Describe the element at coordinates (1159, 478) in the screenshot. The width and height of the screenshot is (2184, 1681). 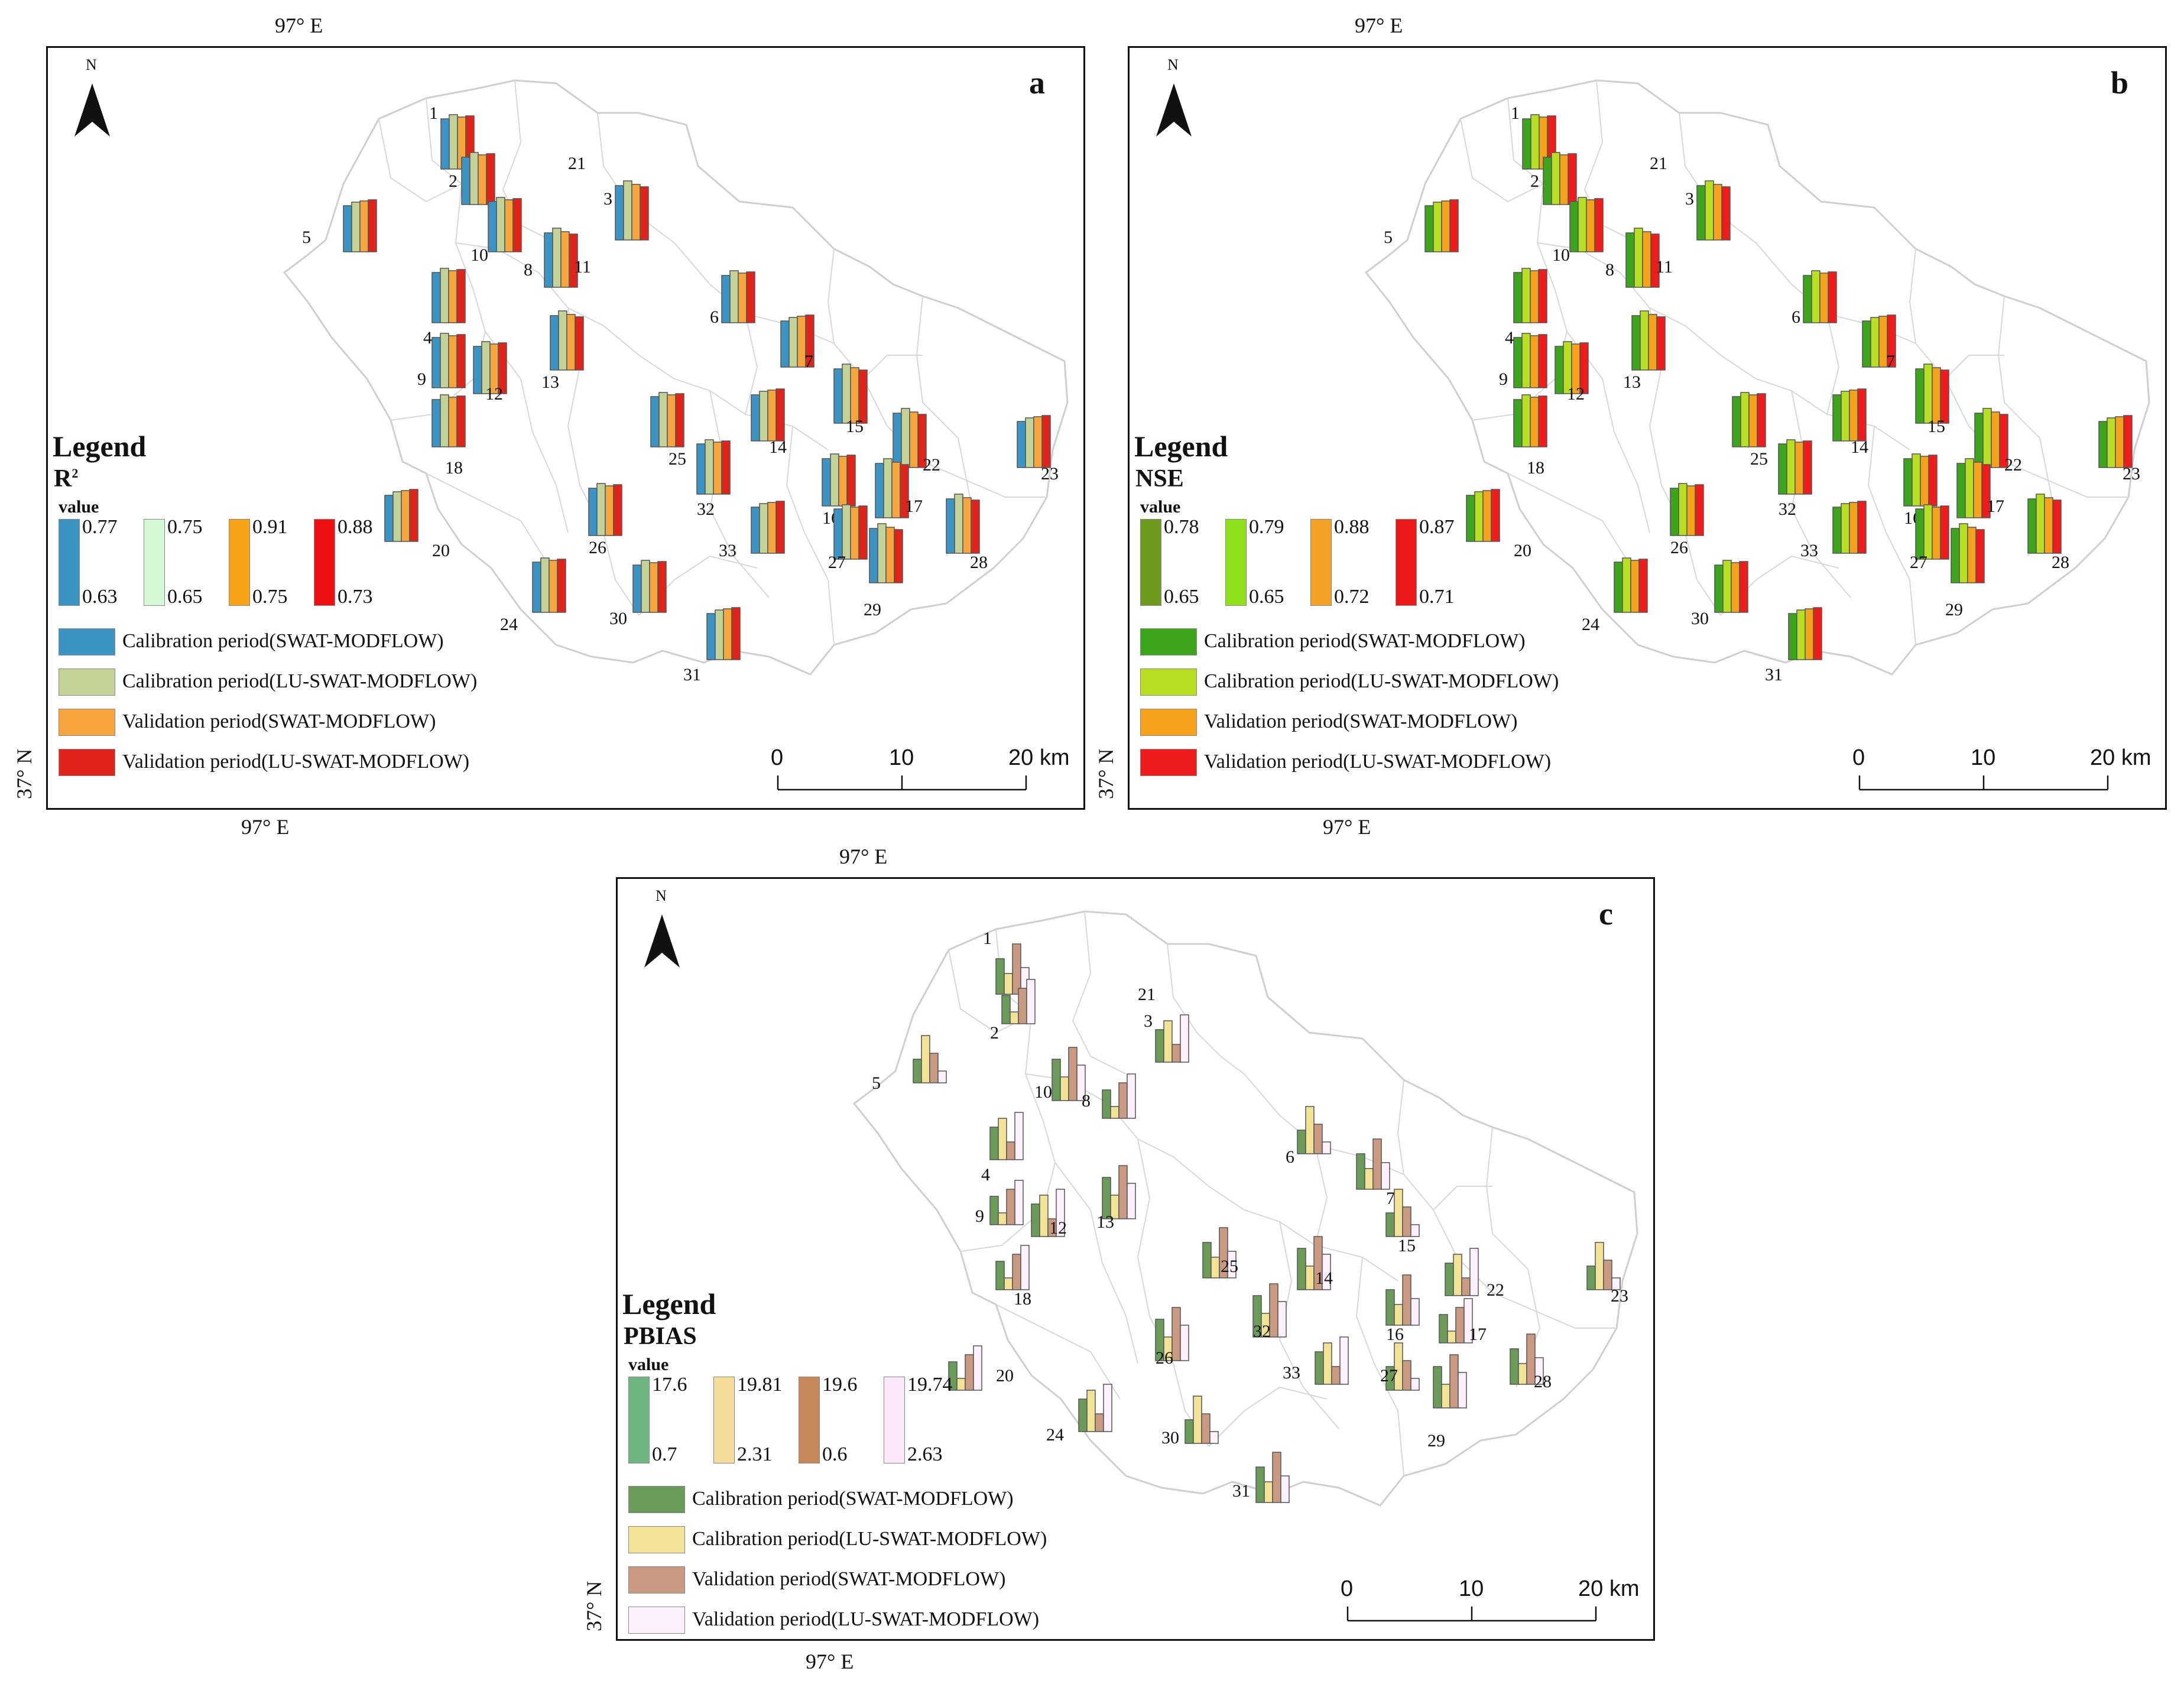
I see `legend-metric-name: NSE` at that location.